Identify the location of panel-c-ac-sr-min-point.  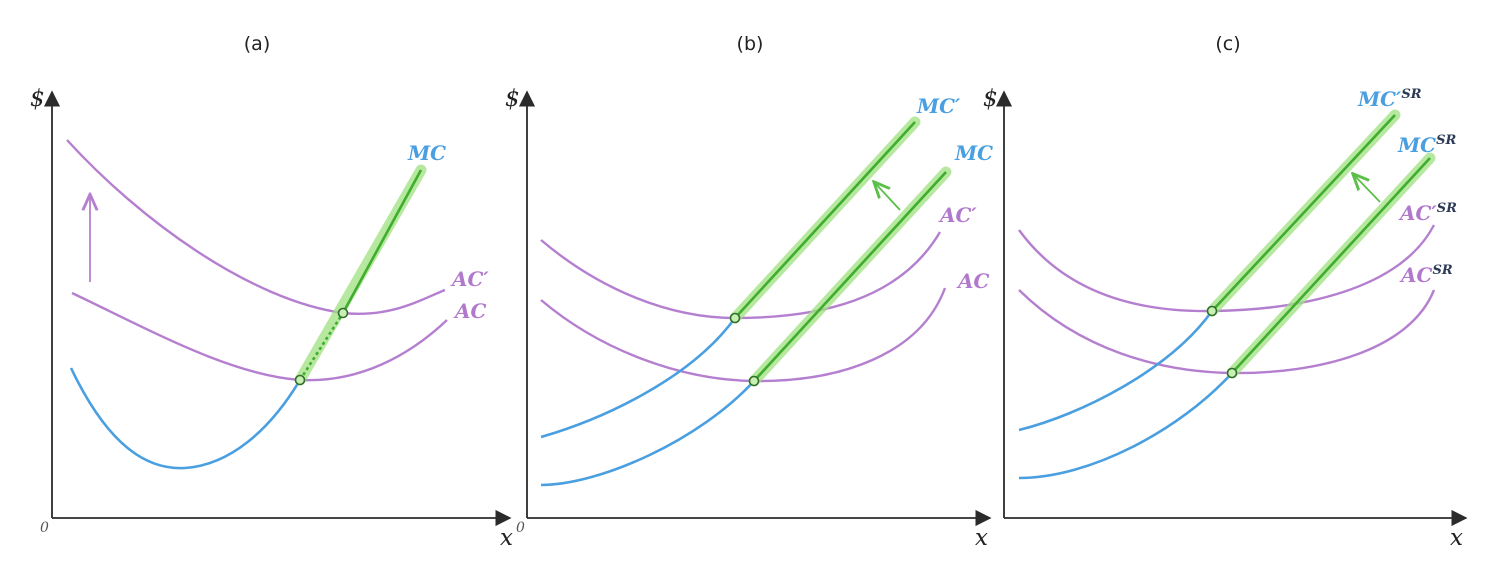
(1232, 373).